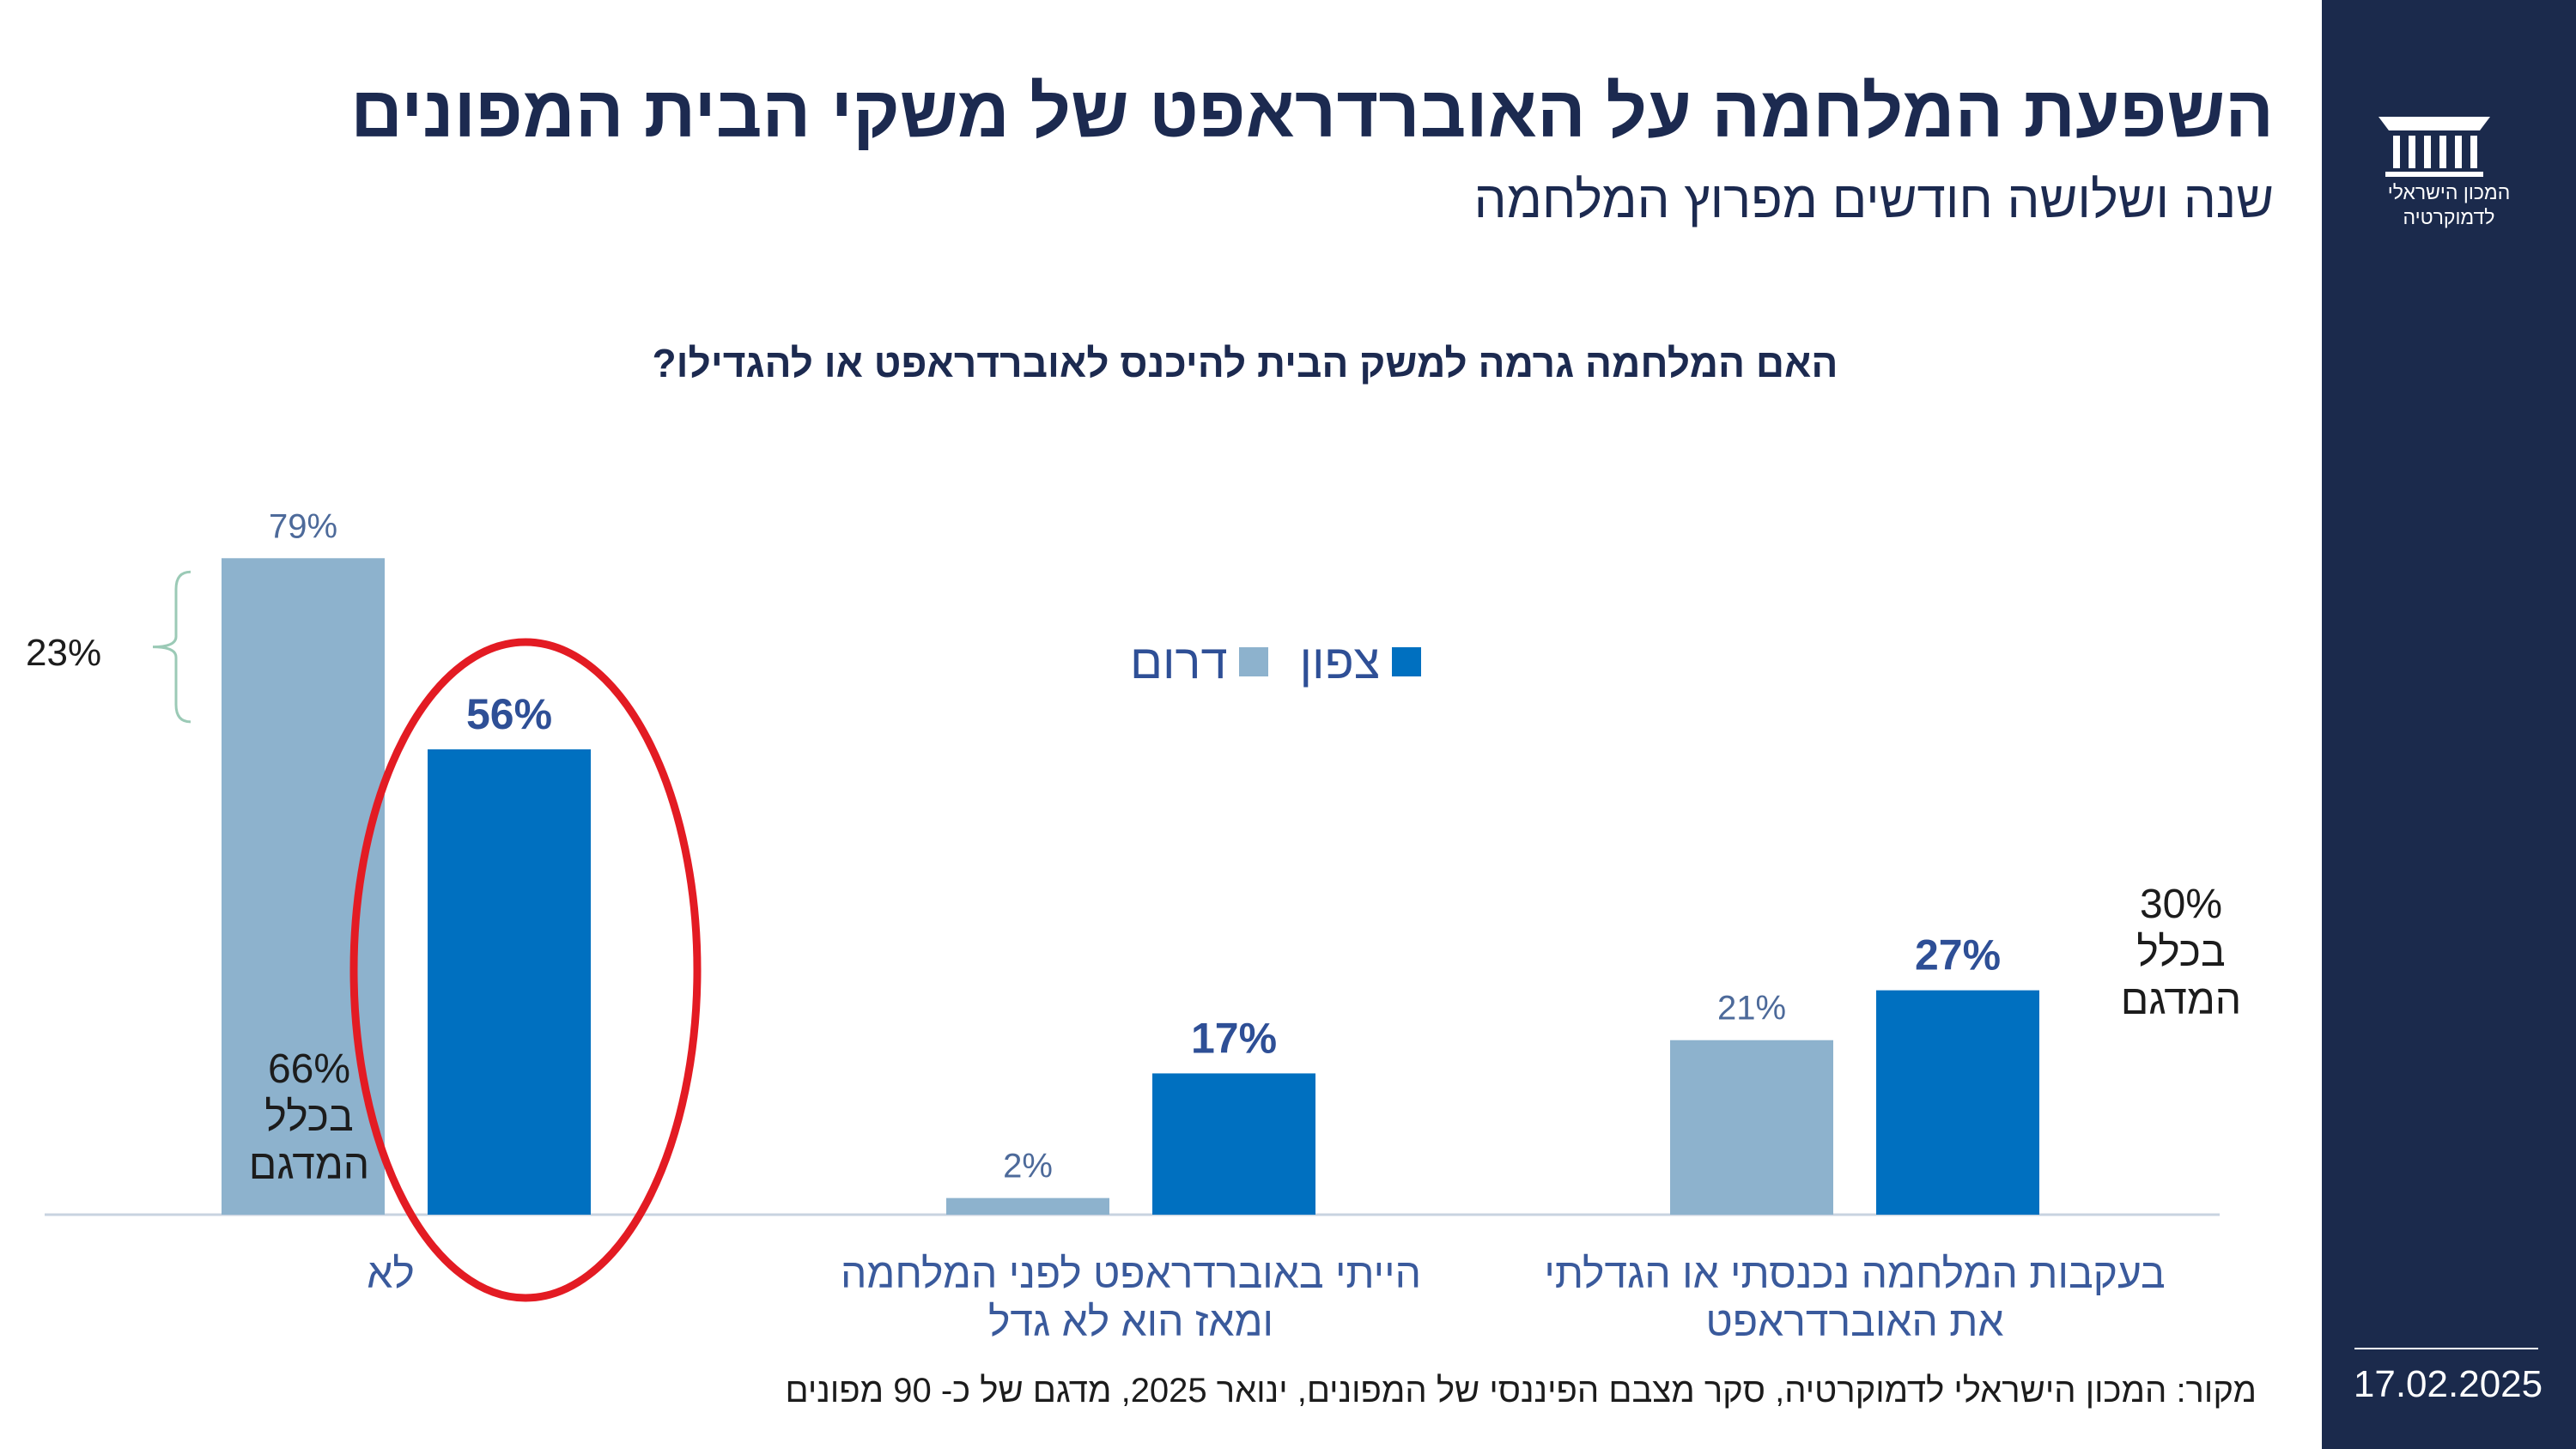 The height and width of the screenshot is (1449, 2576). Describe the element at coordinates (309, 1165) in the screenshot. I see `overall-no-line3: המדגם` at that location.